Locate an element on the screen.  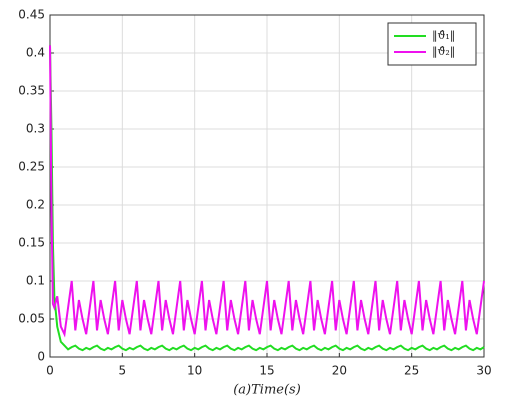
y-tick-label: 0.1 is located at coordinates (35, 281).